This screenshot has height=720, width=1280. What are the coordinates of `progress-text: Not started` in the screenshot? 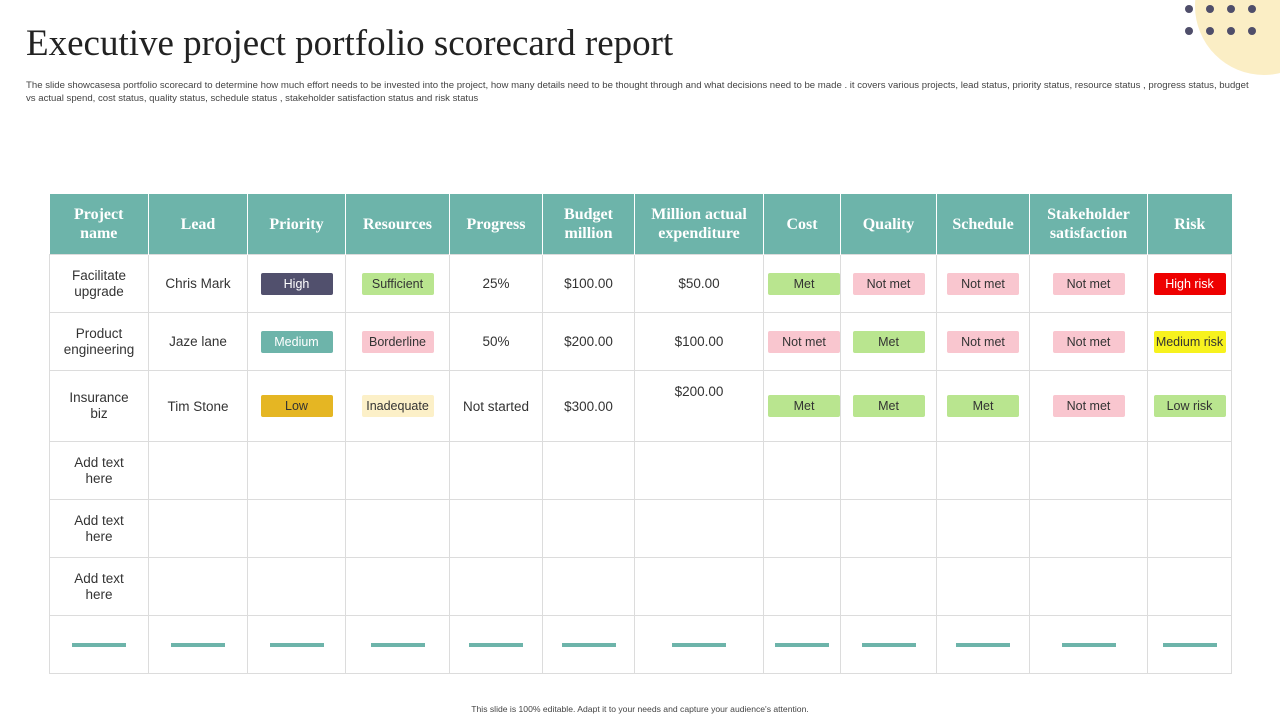 It's located at (496, 406).